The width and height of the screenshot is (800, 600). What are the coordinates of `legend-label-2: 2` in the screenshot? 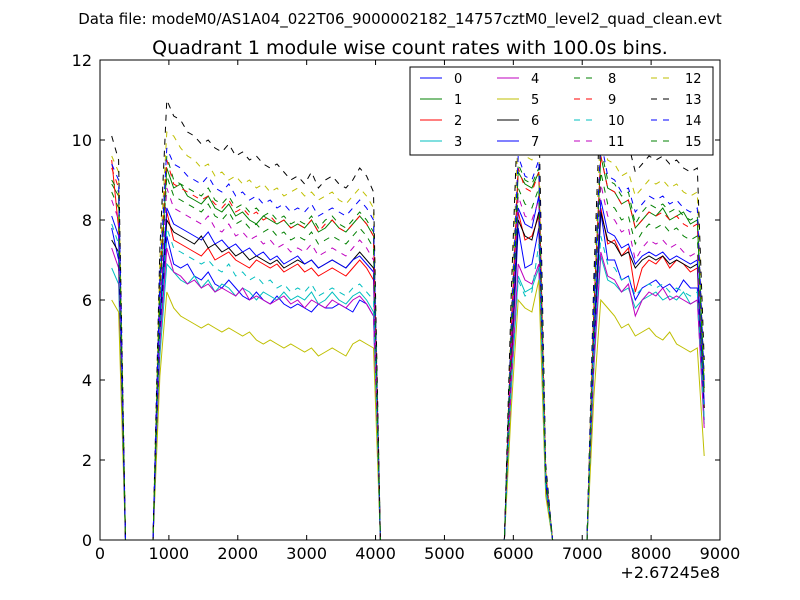 It's located at (458, 121).